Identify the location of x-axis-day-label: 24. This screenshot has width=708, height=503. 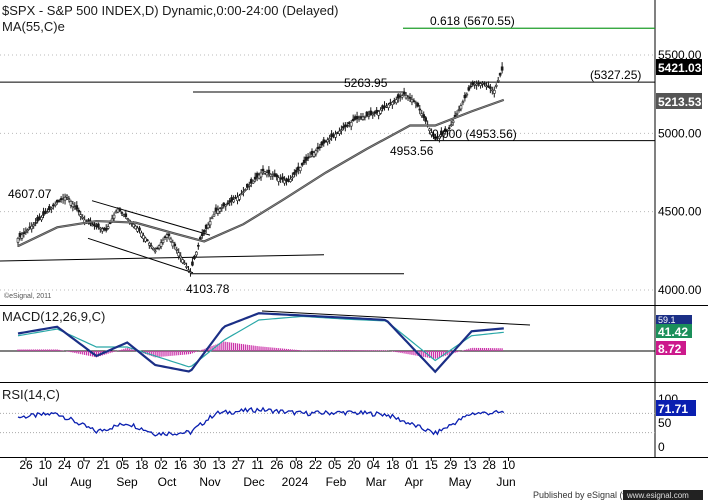
(65, 465).